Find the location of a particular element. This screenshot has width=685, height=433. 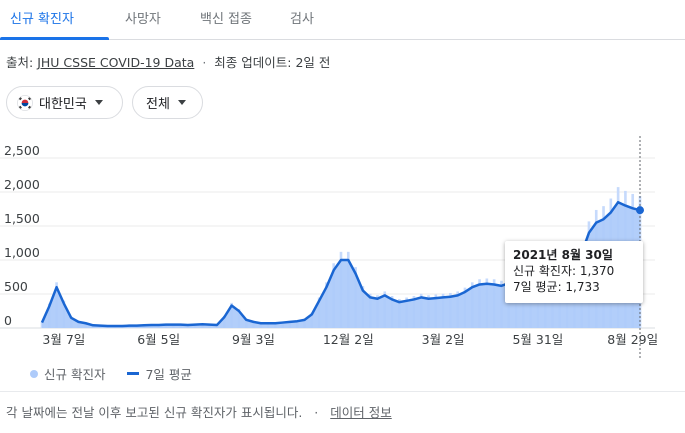

range-label: 전체 is located at coordinates (158, 104).